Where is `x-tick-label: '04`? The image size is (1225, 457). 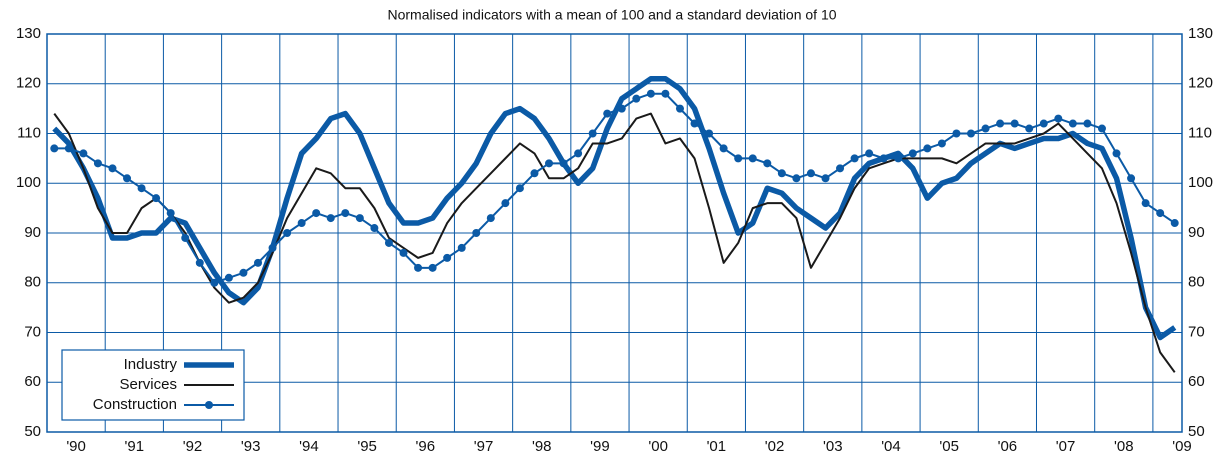 x-tick-label: '04 is located at coordinates (891, 446).